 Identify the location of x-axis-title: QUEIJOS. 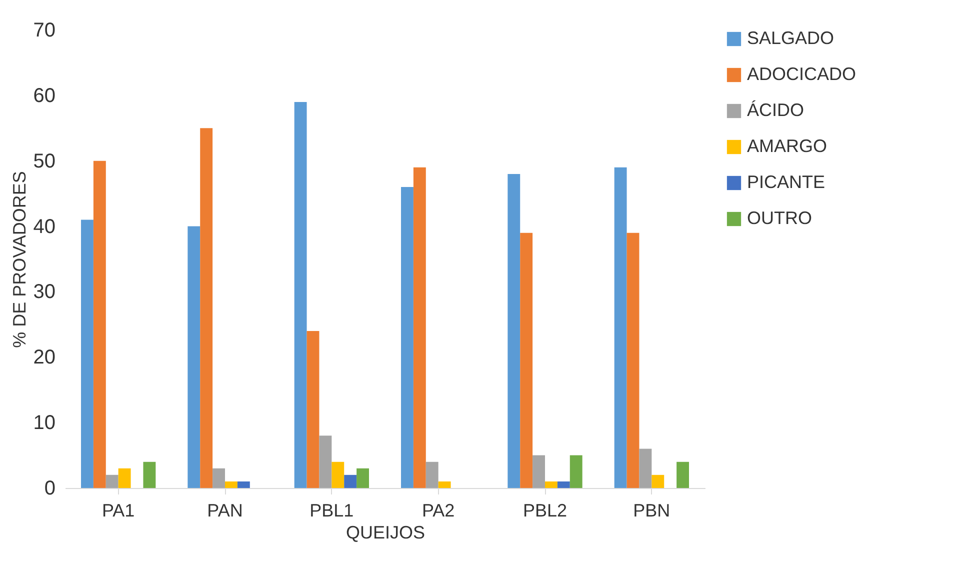
(386, 532).